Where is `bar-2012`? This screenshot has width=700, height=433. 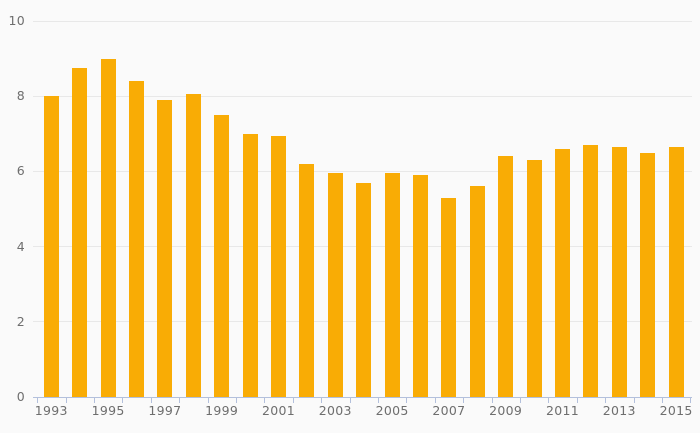
bar-2012 is located at coordinates (591, 271).